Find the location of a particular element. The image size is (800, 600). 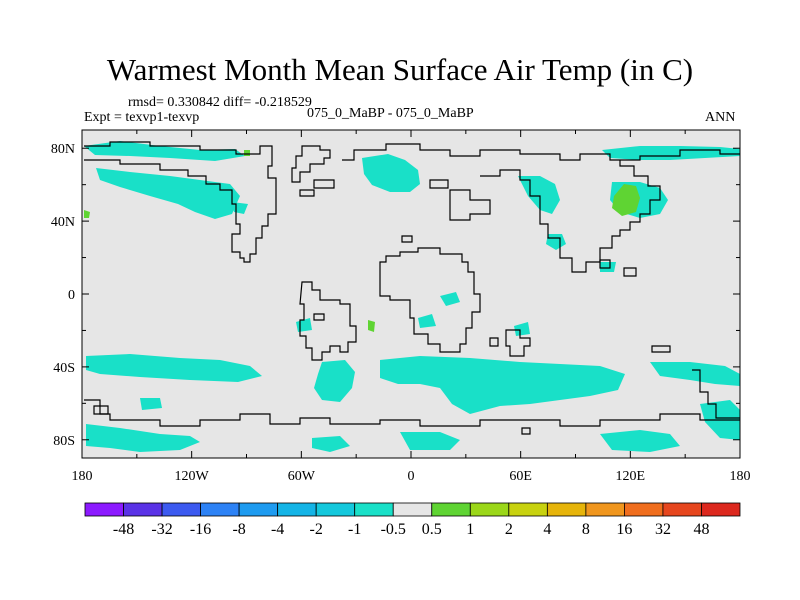

colorbar-label: 0.5 is located at coordinates (432, 529).